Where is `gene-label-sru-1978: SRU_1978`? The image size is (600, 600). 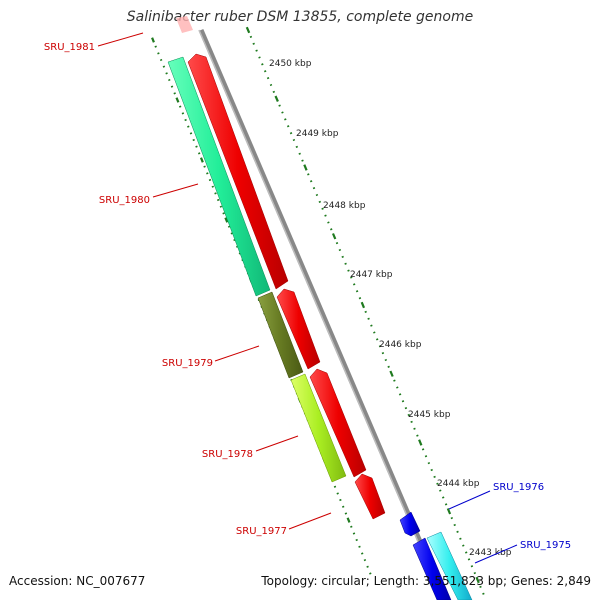
gene-label-sru-1978: SRU_1978 is located at coordinates (227, 454).